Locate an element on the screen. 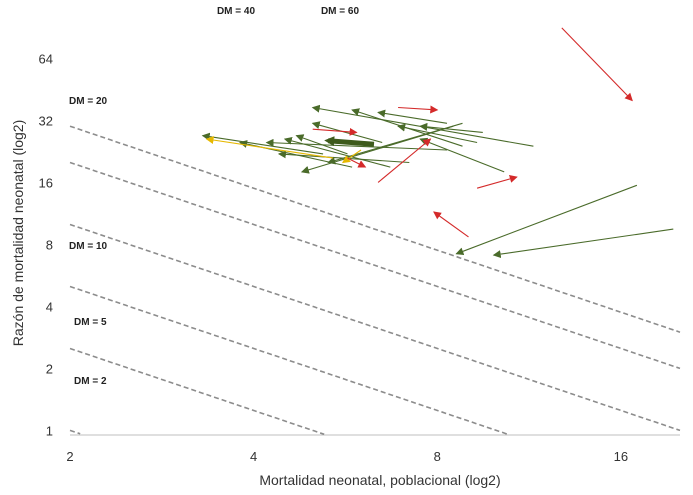  reference-curve-label: DM = 60 is located at coordinates (340, 11).